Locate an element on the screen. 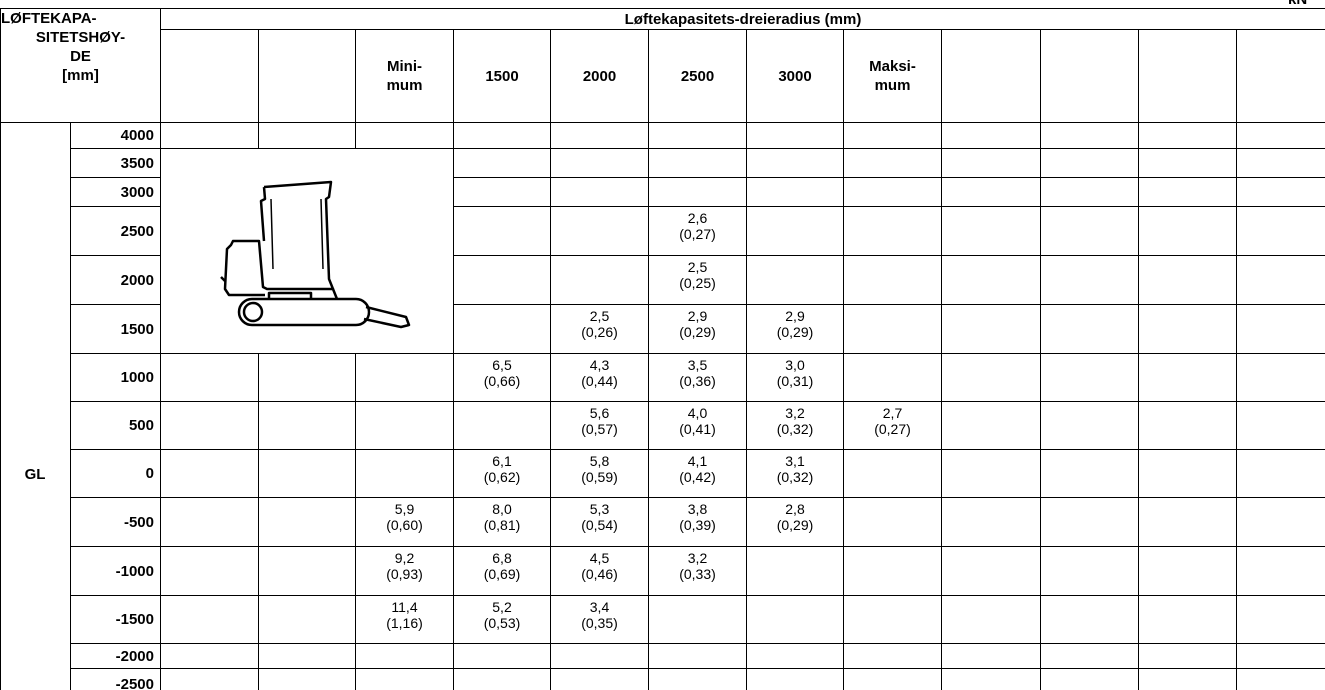 The width and height of the screenshot is (1325, 690). value-cell: 5,8 (0,59) is located at coordinates (599, 473).